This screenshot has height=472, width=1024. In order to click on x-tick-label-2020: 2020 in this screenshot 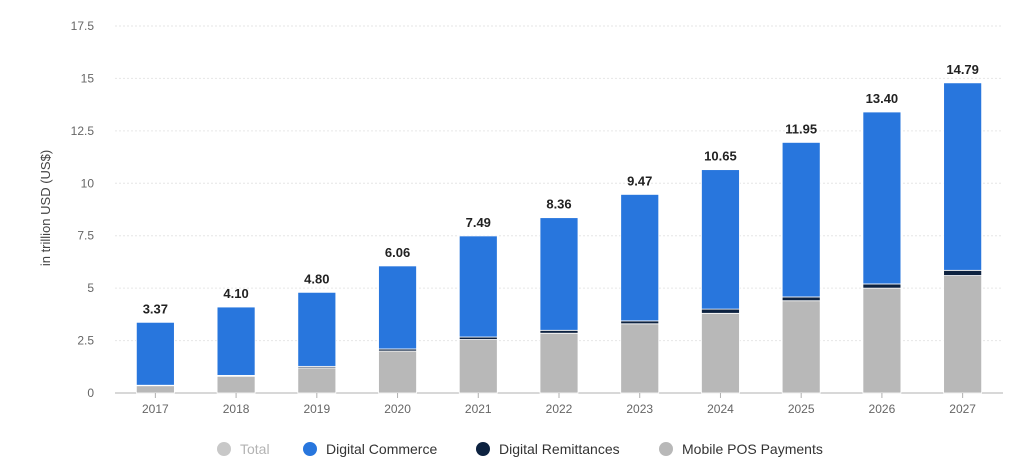, I will do `click(397, 409)`.